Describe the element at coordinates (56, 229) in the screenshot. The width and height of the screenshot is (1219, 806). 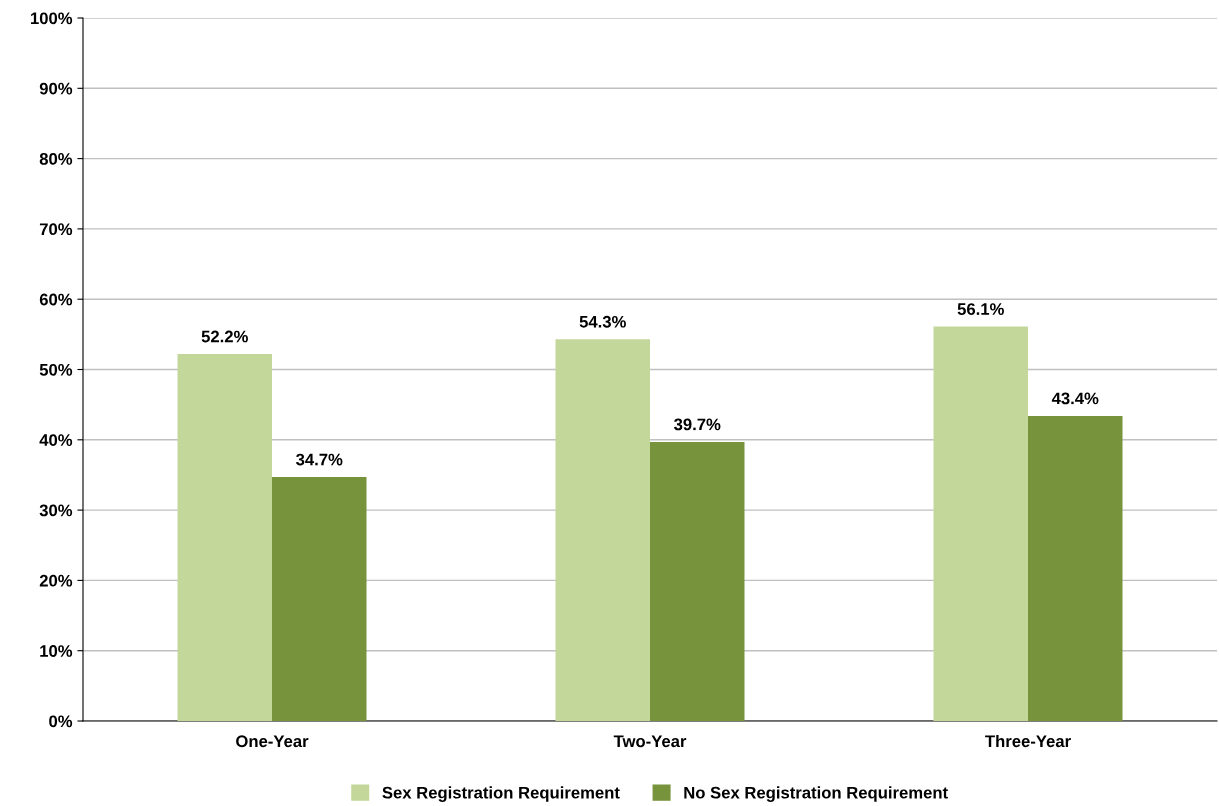
I see `y-tick-label: 70%` at that location.